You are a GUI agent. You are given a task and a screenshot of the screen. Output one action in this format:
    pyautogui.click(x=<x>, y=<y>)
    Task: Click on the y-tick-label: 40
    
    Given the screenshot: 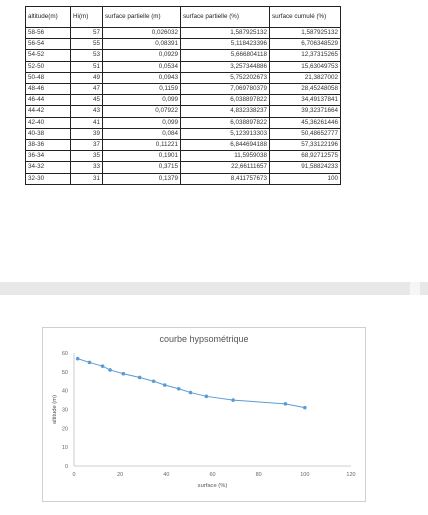 What is the action you would take?
    pyautogui.click(x=65, y=392)
    